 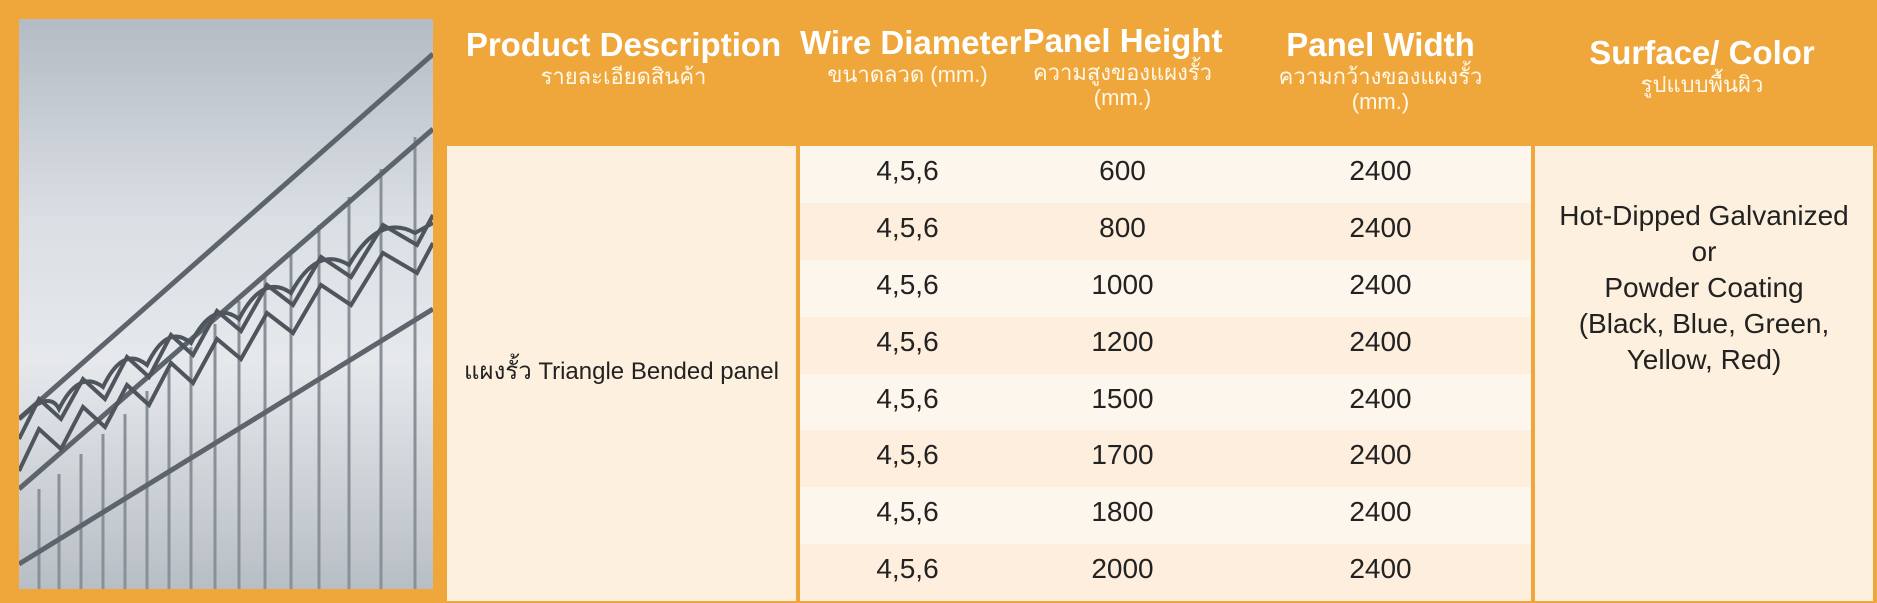 What do you see at coordinates (1165, 345) in the screenshot?
I see `table-row: 4,5,6 1200 2400` at bounding box center [1165, 345].